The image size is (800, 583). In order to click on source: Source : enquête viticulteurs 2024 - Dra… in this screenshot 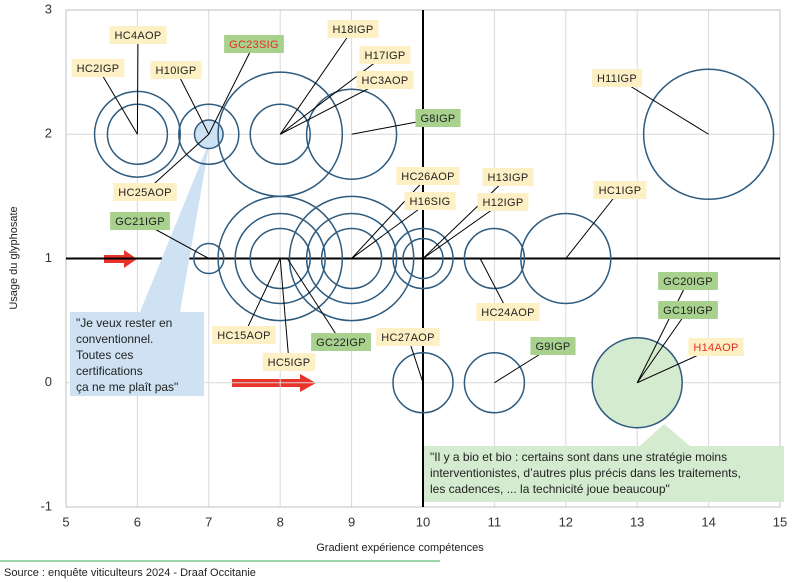, I will do `click(130, 573)`.